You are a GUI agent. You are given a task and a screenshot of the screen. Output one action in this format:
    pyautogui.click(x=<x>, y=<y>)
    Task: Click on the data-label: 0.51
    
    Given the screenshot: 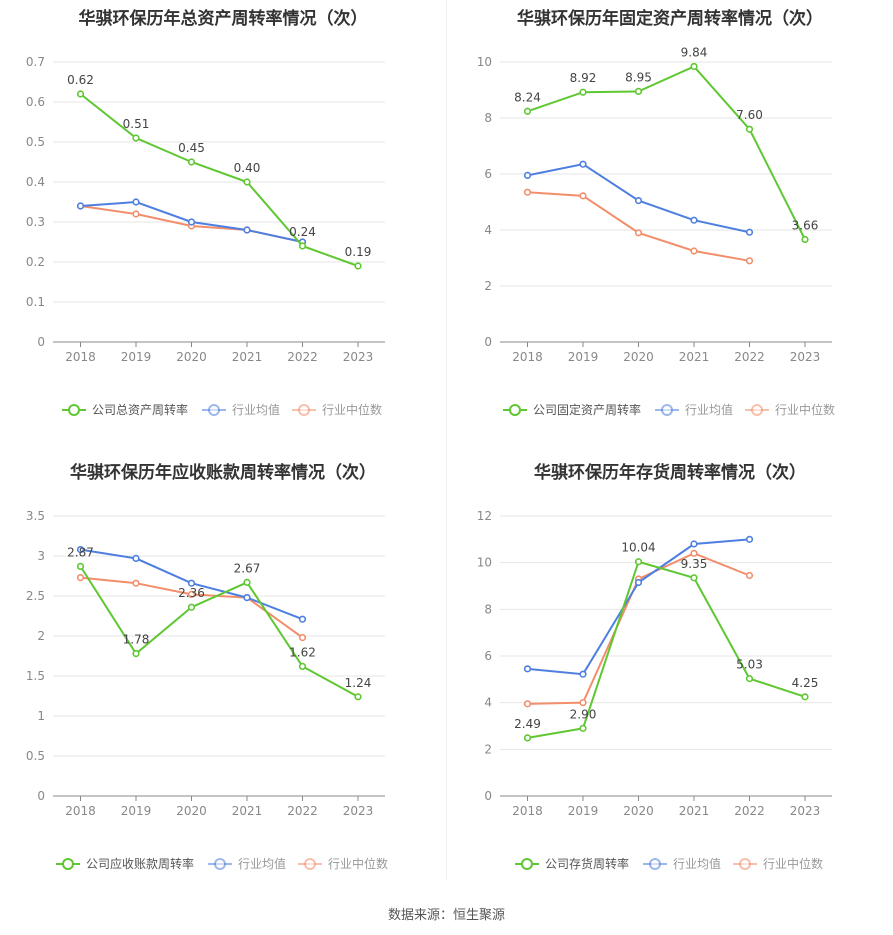 What is the action you would take?
    pyautogui.click(x=136, y=124)
    